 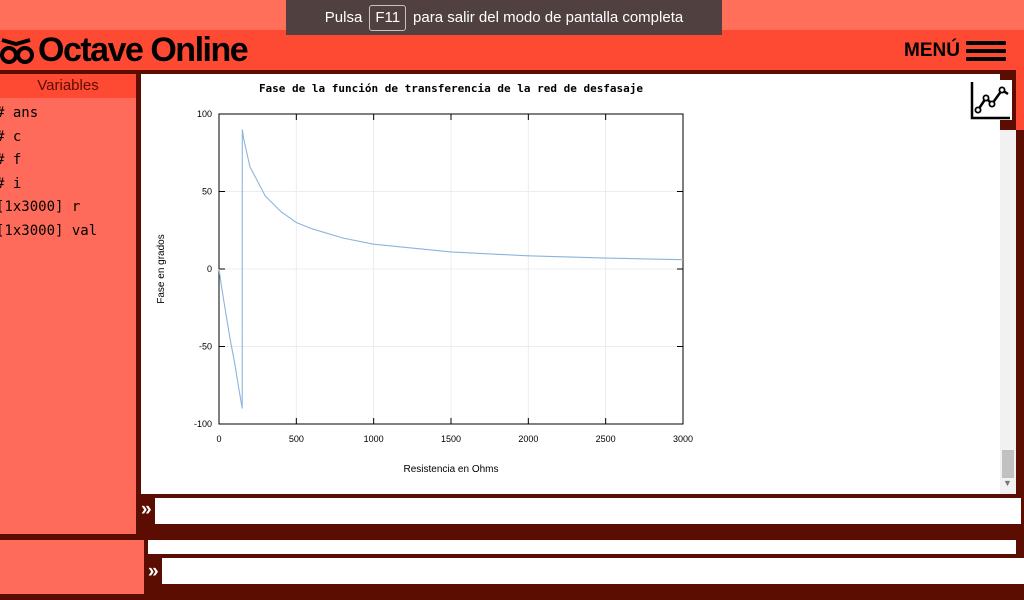 I want to click on x-tick-label: 500, so click(x=296, y=439).